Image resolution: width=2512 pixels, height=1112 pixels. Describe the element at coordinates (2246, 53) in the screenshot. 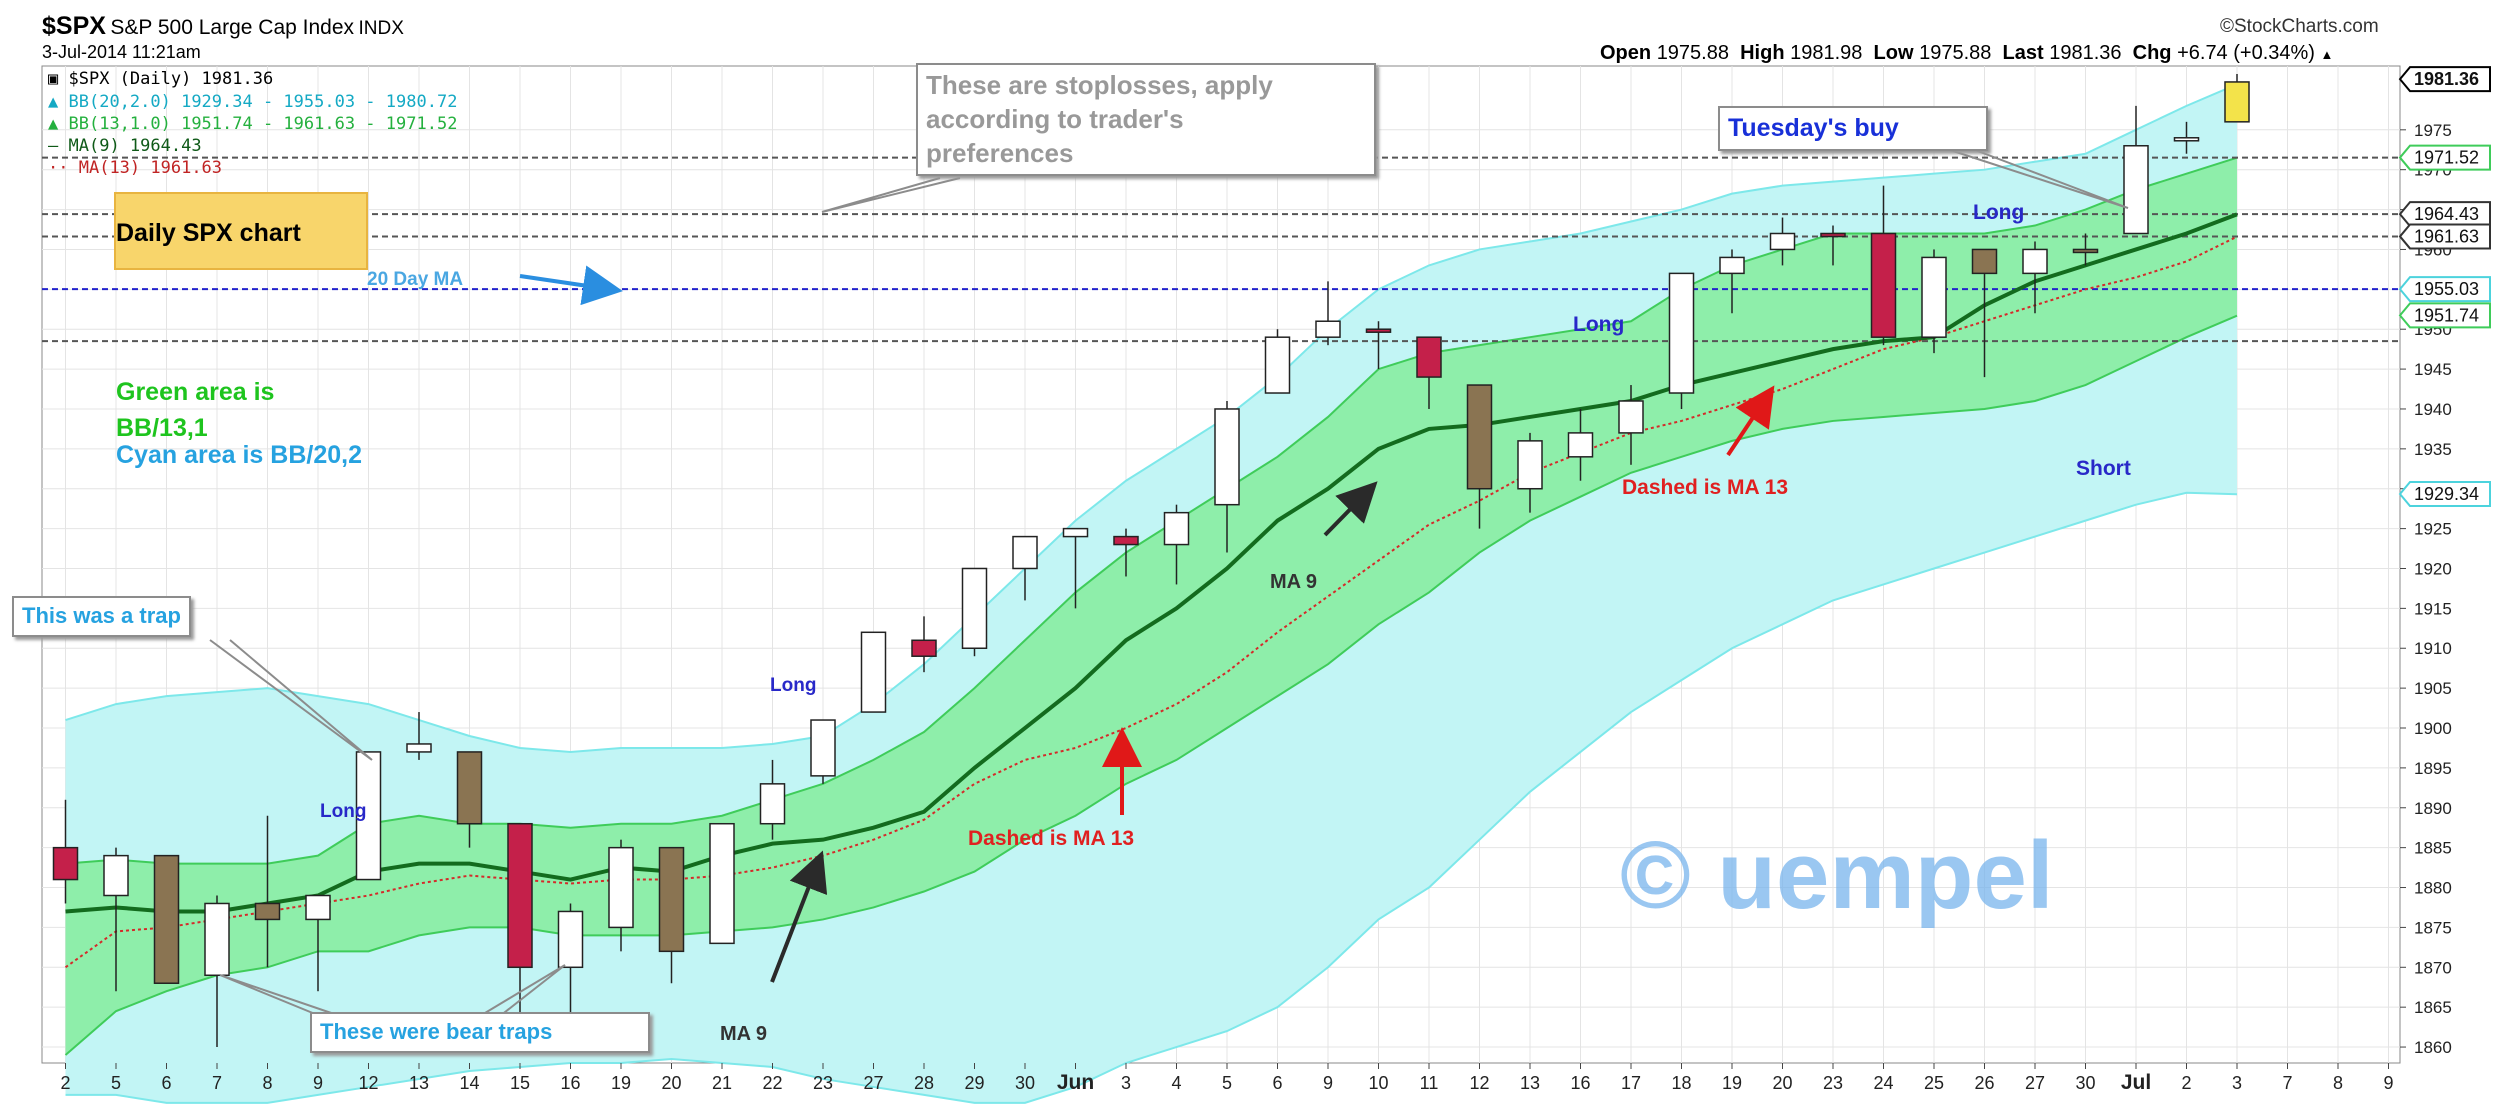

I see `chg-value: +6.74 (+0.34%)` at that location.